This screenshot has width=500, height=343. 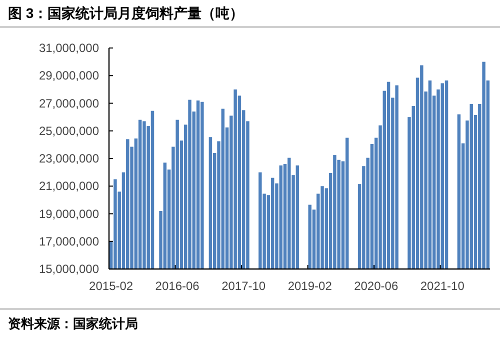 What do you see at coordinates (69, 131) in the screenshot?
I see `y-tick-label: 25,000,000` at bounding box center [69, 131].